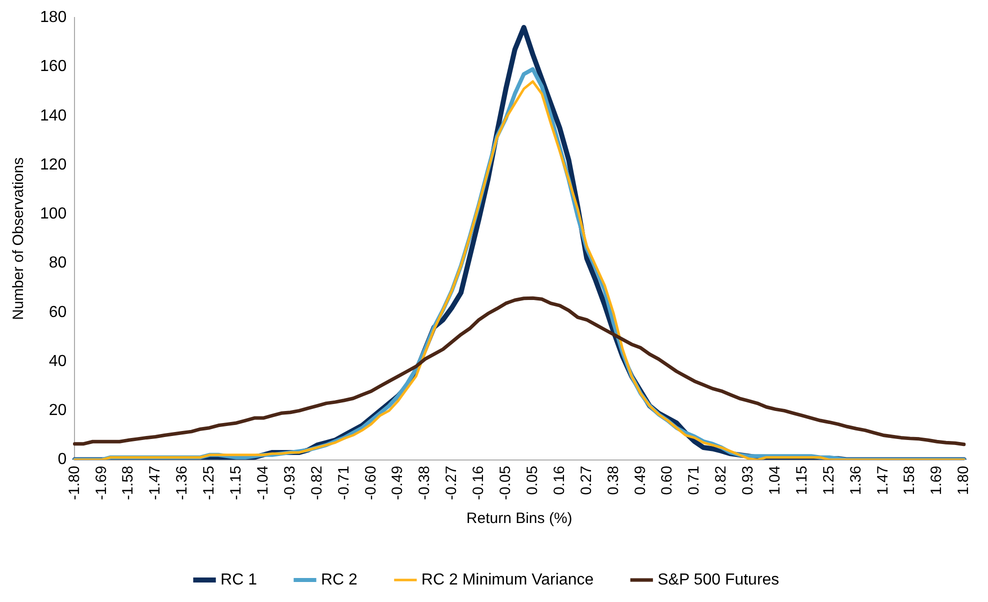  Describe the element at coordinates (613, 481) in the screenshot. I see `x-tick-label: 0.38` at that location.